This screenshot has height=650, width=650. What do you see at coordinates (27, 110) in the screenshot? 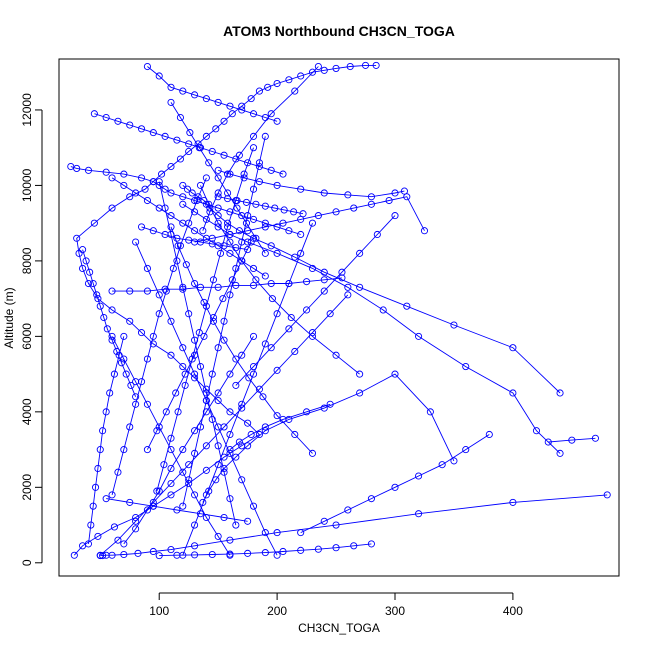
I see `y-tick-label: 12000` at bounding box center [27, 110].